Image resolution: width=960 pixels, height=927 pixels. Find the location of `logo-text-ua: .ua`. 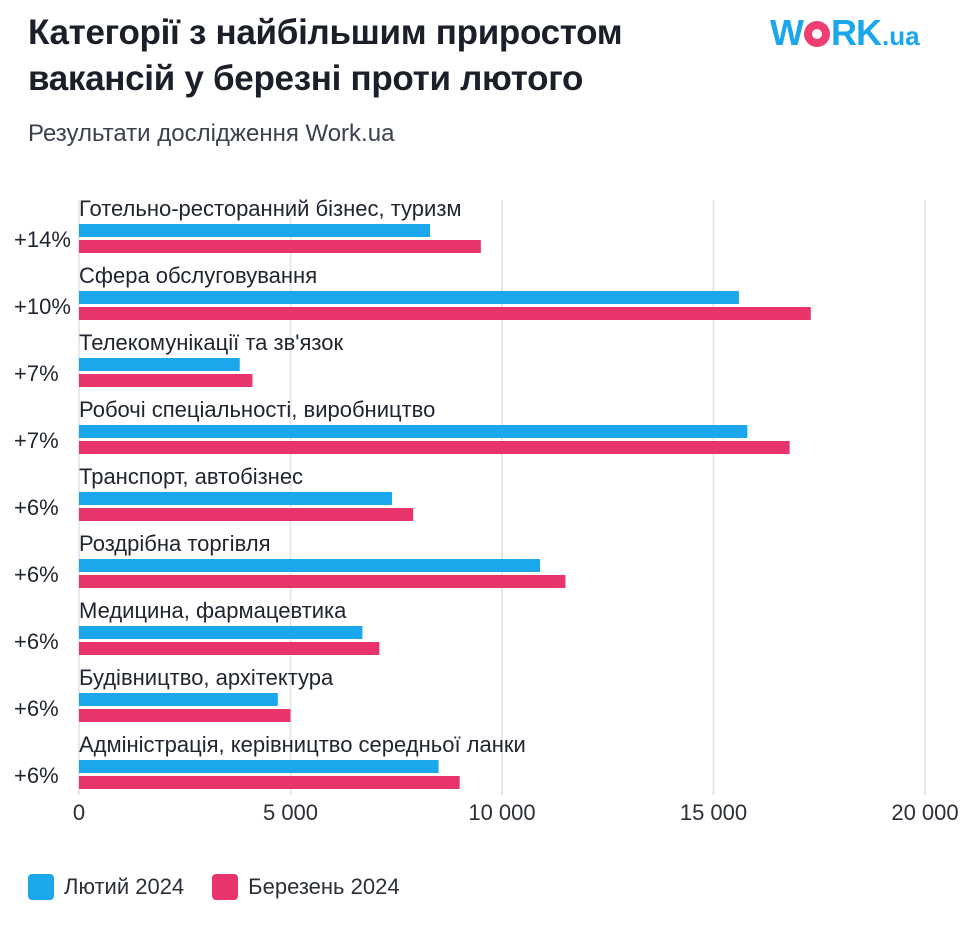

logo-text-ua: .ua is located at coordinates (900, 36).